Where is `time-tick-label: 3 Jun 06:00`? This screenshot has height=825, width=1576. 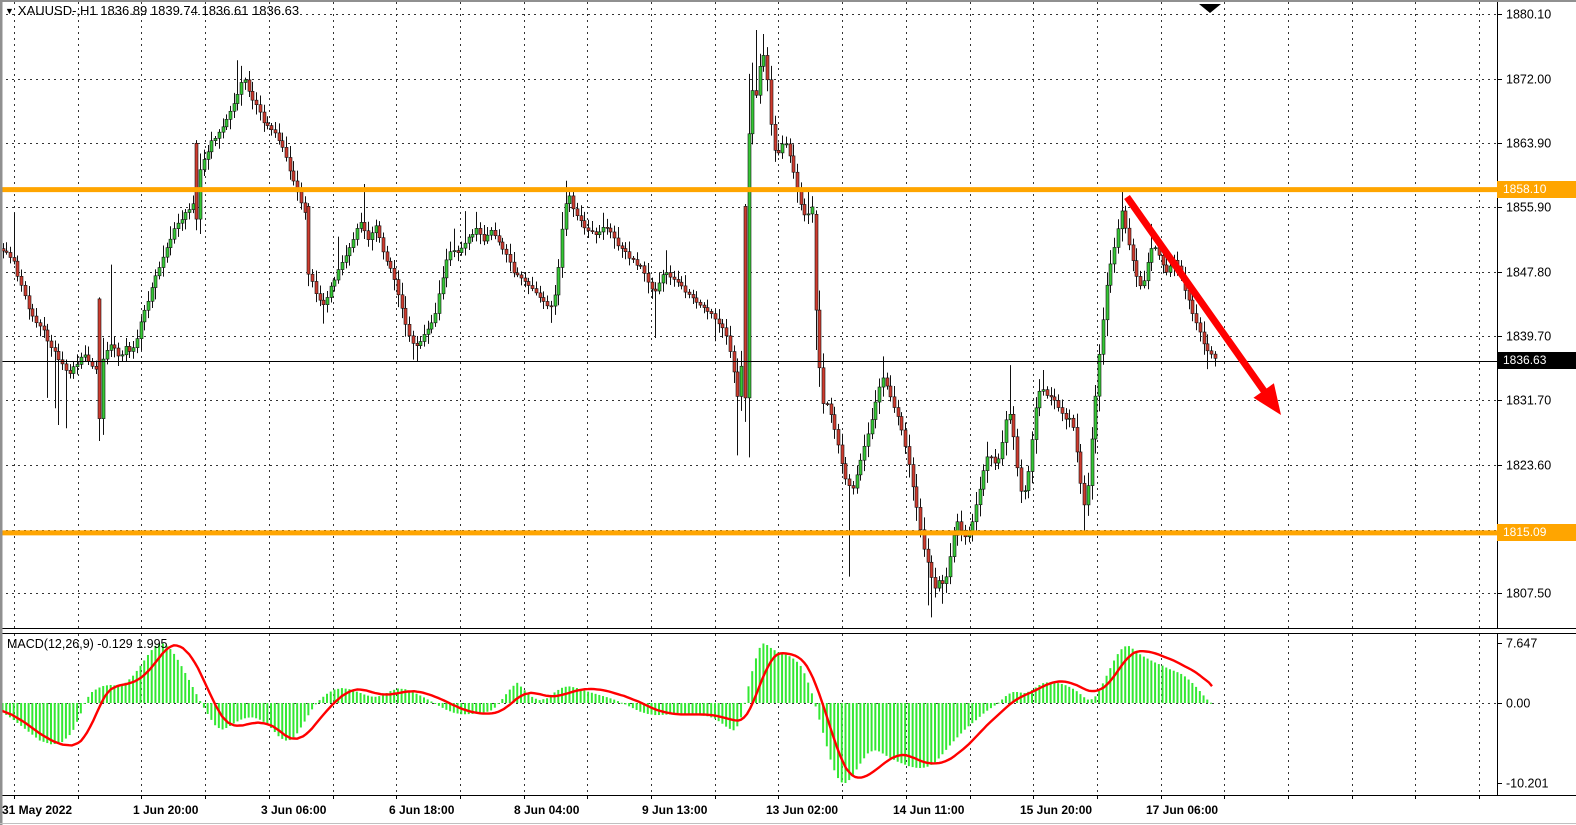
time-tick-label: 3 Jun 06:00 is located at coordinates (294, 810).